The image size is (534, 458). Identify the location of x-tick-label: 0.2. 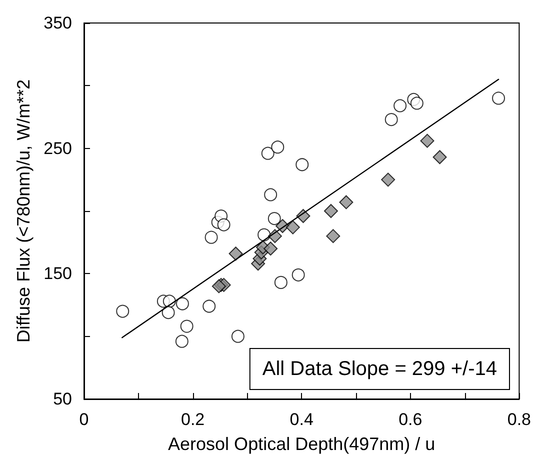
(192, 419).